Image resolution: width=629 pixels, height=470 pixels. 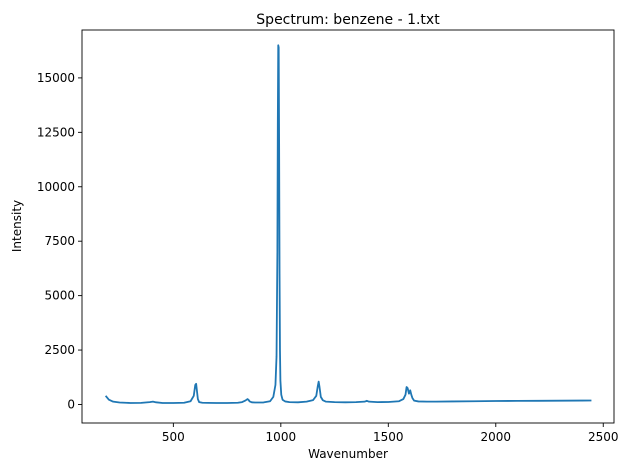 What do you see at coordinates (56, 187) in the screenshot?
I see `y-tick-label: 10000` at bounding box center [56, 187].